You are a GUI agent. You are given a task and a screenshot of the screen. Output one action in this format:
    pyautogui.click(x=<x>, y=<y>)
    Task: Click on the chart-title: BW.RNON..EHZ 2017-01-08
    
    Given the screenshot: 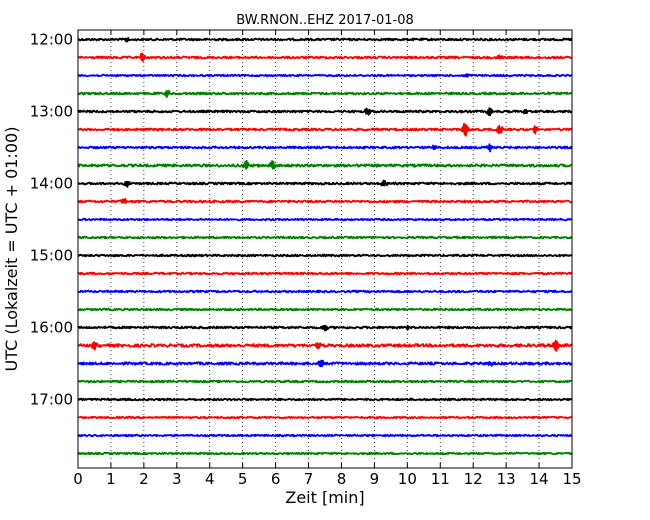 What is the action you would take?
    pyautogui.click(x=325, y=20)
    